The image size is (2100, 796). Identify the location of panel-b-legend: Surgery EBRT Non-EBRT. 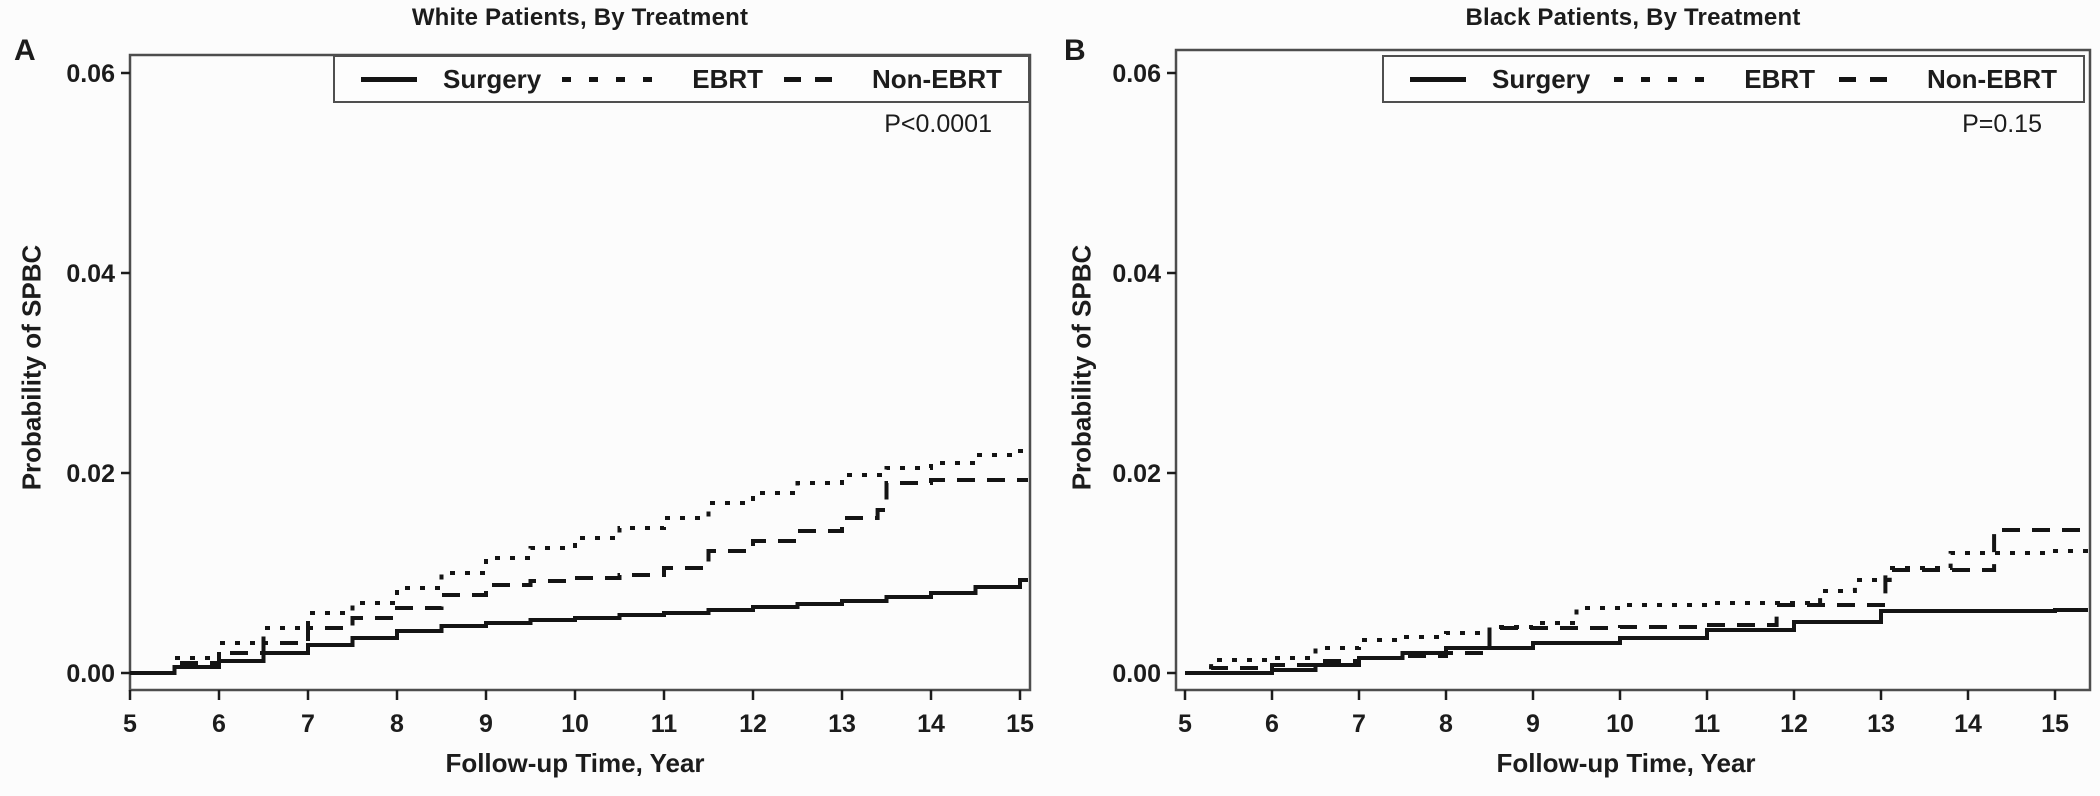
(1733, 79).